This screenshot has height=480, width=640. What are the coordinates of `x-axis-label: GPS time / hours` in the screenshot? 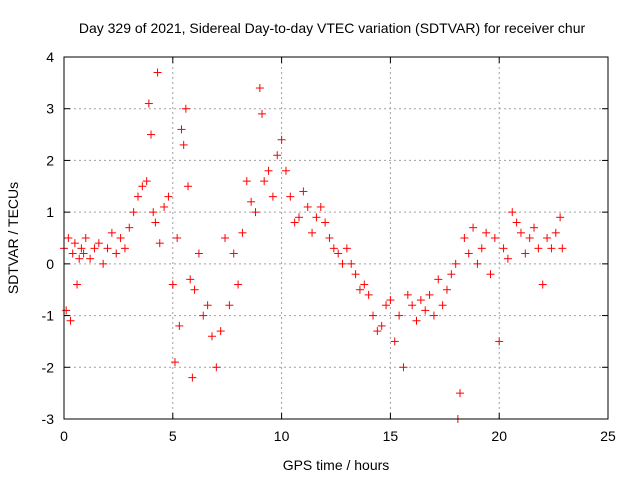 It's located at (336, 465).